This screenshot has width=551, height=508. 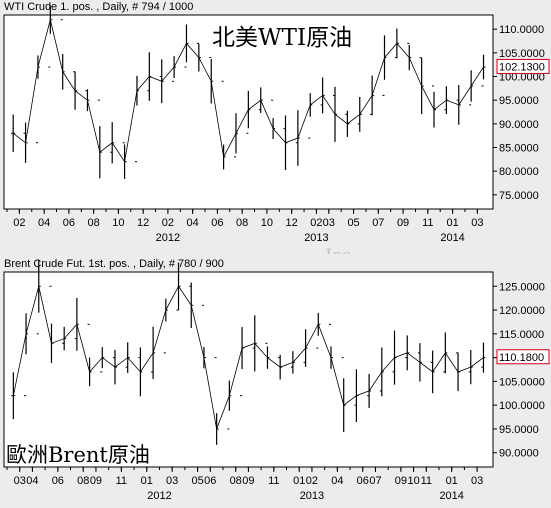 What do you see at coordinates (378, 223) in the screenshot?
I see `wti-xtick-label: 07` at bounding box center [378, 223].